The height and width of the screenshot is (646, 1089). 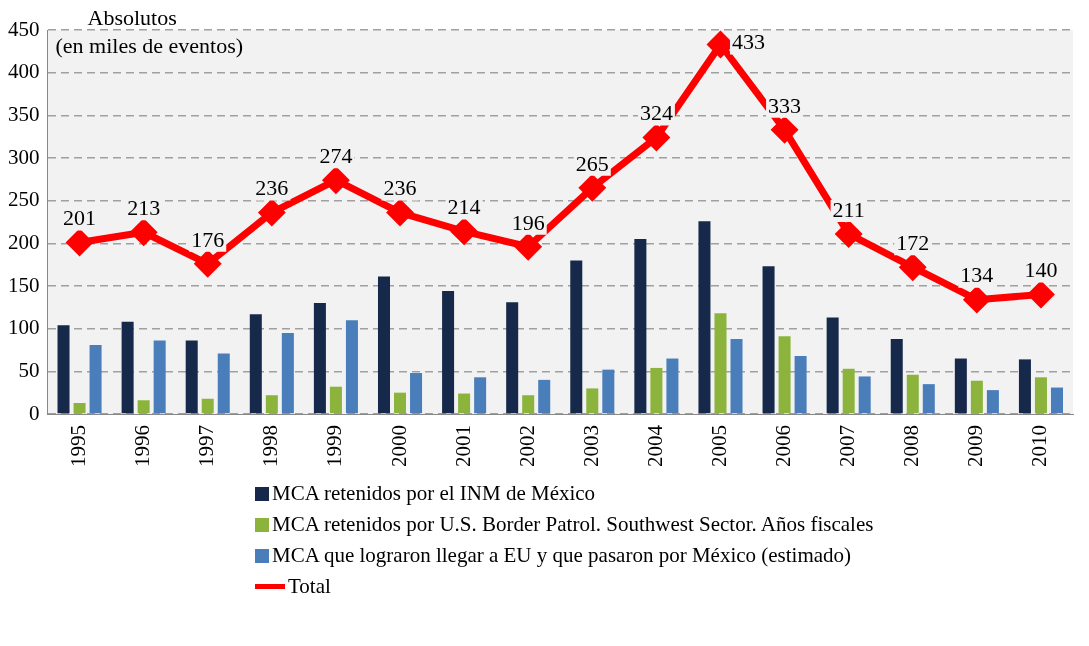 What do you see at coordinates (526, 446) in the screenshot?
I see `x-tick-label: 2002` at bounding box center [526, 446].